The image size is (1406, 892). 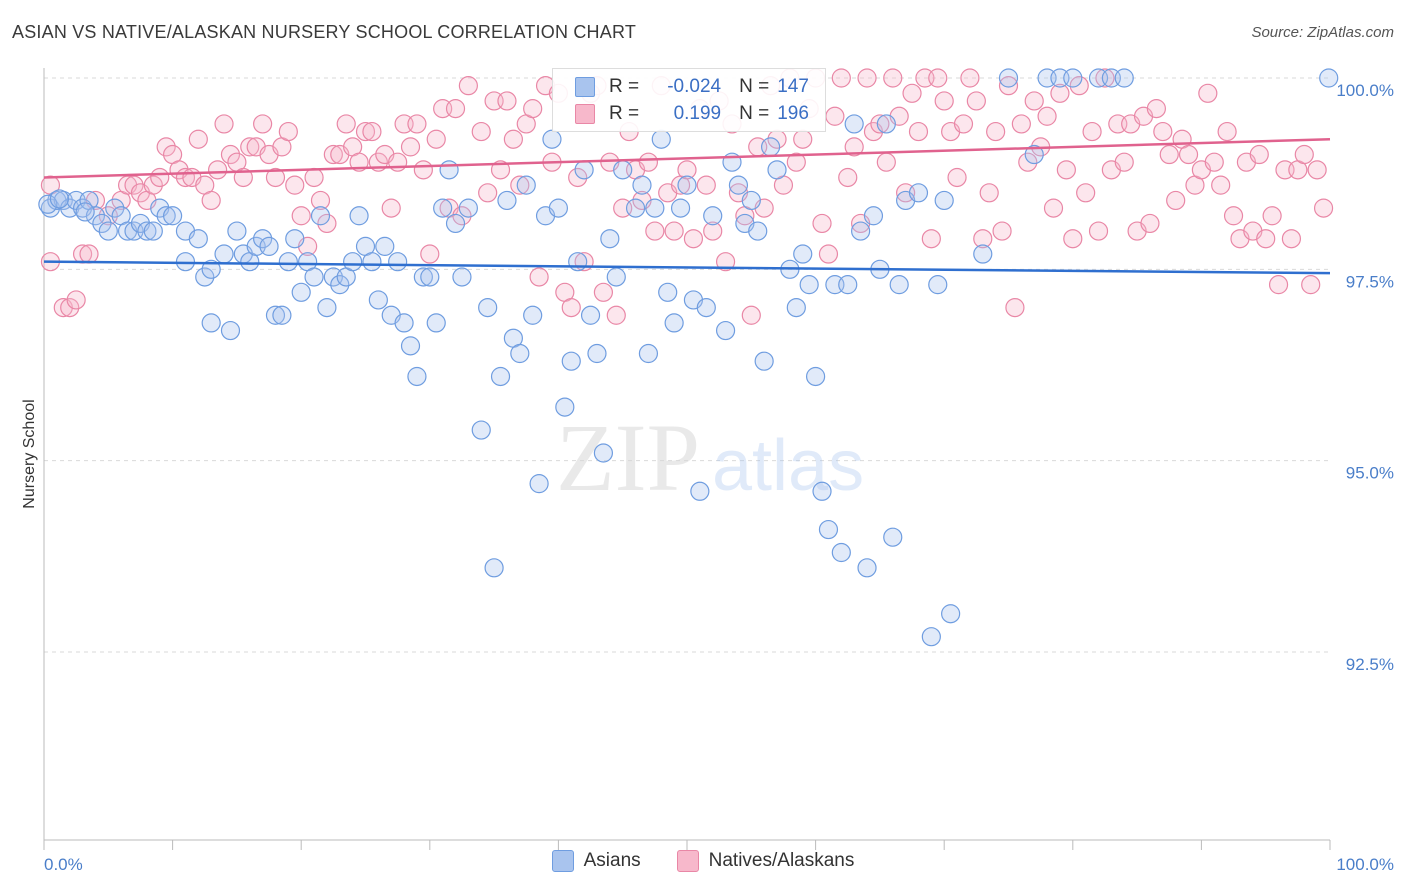 I want to click on legend-item-natives: Natives/Alaskans, so click(x=765, y=861).